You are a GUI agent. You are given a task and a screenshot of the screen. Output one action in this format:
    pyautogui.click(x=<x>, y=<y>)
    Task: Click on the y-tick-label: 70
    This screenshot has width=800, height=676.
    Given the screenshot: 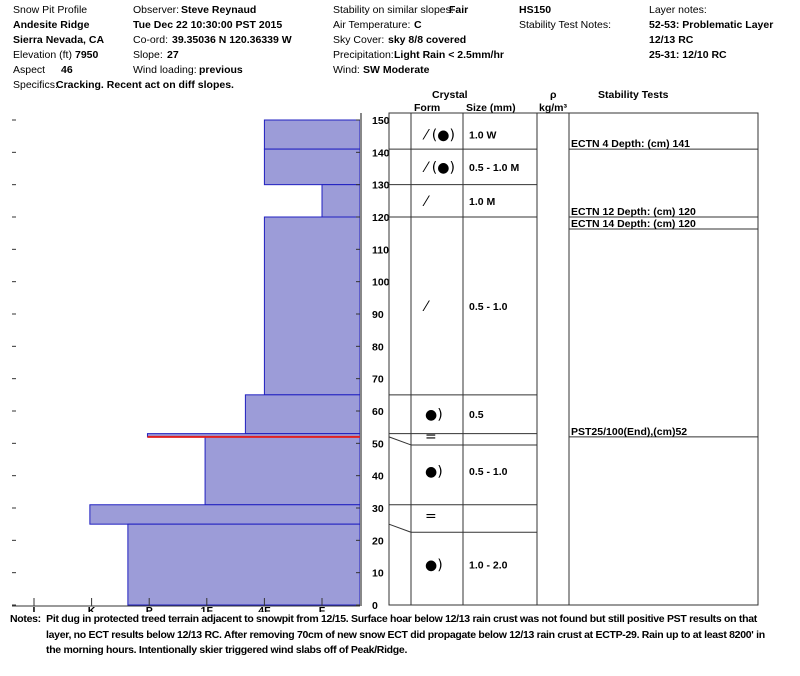 What is the action you would take?
    pyautogui.click(x=378, y=380)
    